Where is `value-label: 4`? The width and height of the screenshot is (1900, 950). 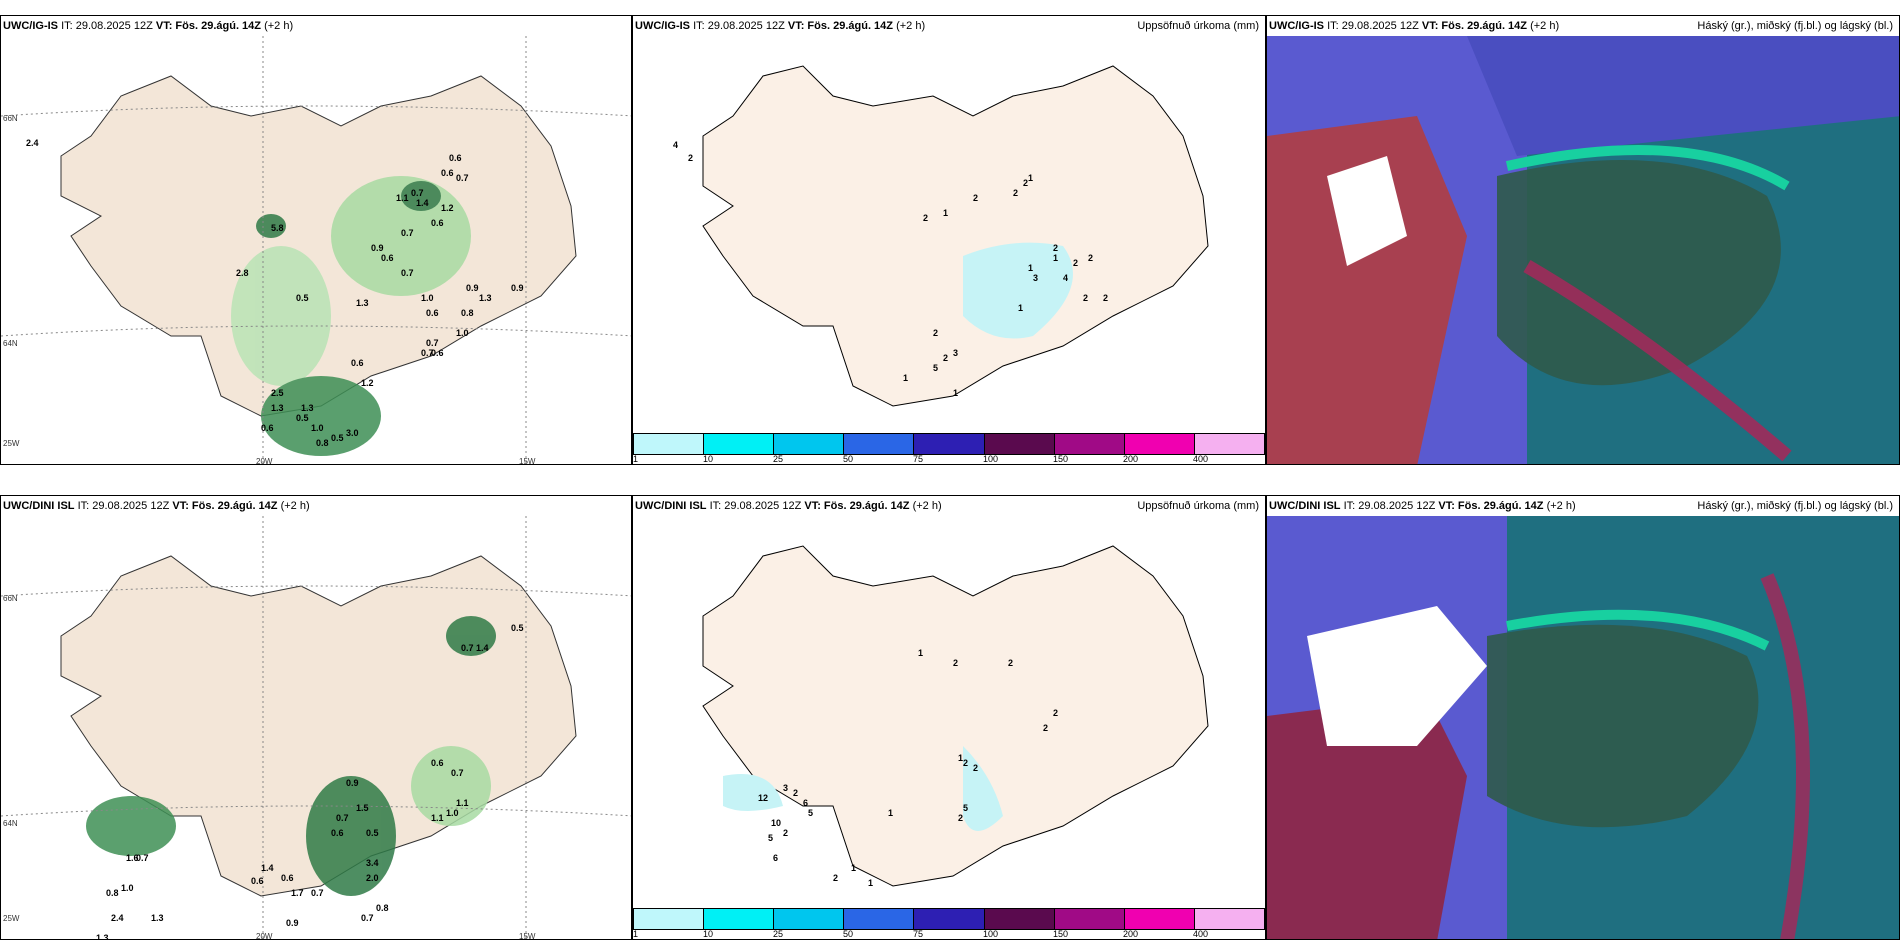 value-label: 4 is located at coordinates (675, 145).